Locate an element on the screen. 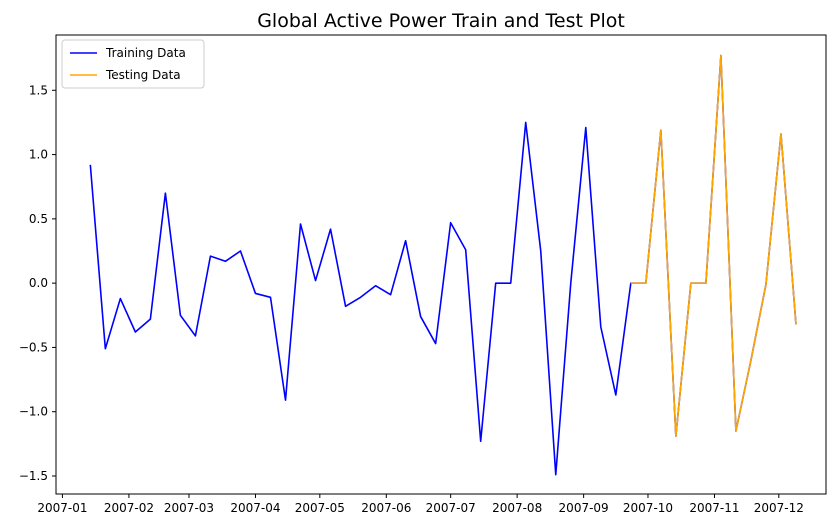 Image resolution: width=838 pixels, height=530 pixels. x-tick-label: 2007-04 is located at coordinates (255, 508).